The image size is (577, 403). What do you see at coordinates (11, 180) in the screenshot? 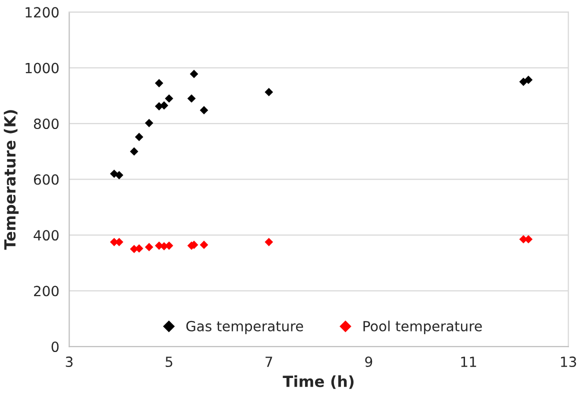
I see `y-axis-title: Temperature (K)` at bounding box center [11, 180].